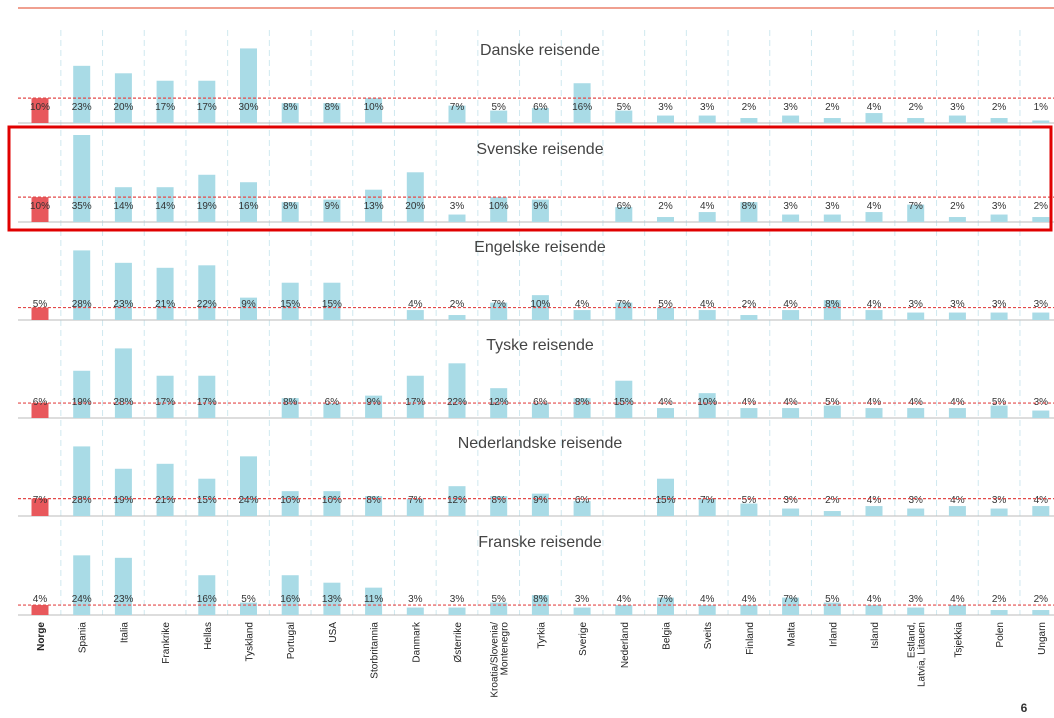 This screenshot has width=1054, height=718. I want to click on data-label: 21%, so click(165, 304).